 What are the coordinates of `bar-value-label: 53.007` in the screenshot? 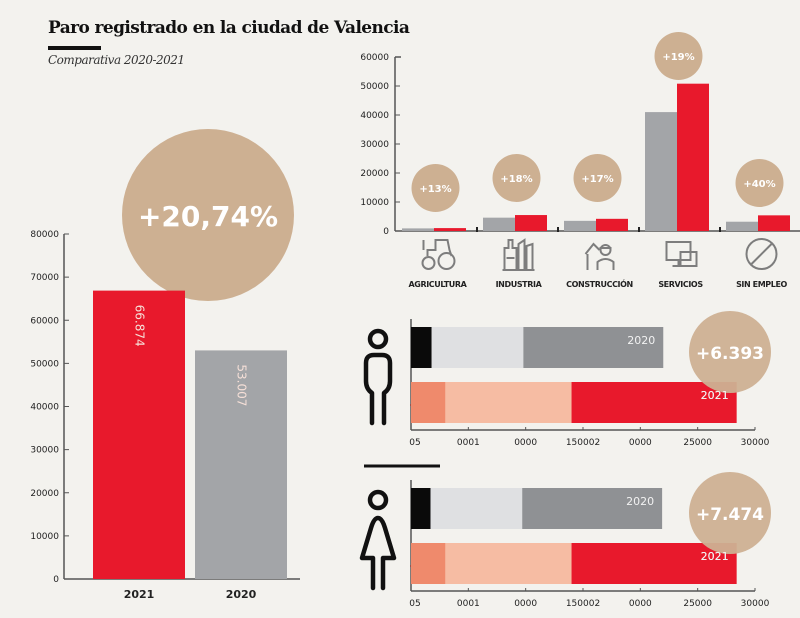 It's located at (242, 385).